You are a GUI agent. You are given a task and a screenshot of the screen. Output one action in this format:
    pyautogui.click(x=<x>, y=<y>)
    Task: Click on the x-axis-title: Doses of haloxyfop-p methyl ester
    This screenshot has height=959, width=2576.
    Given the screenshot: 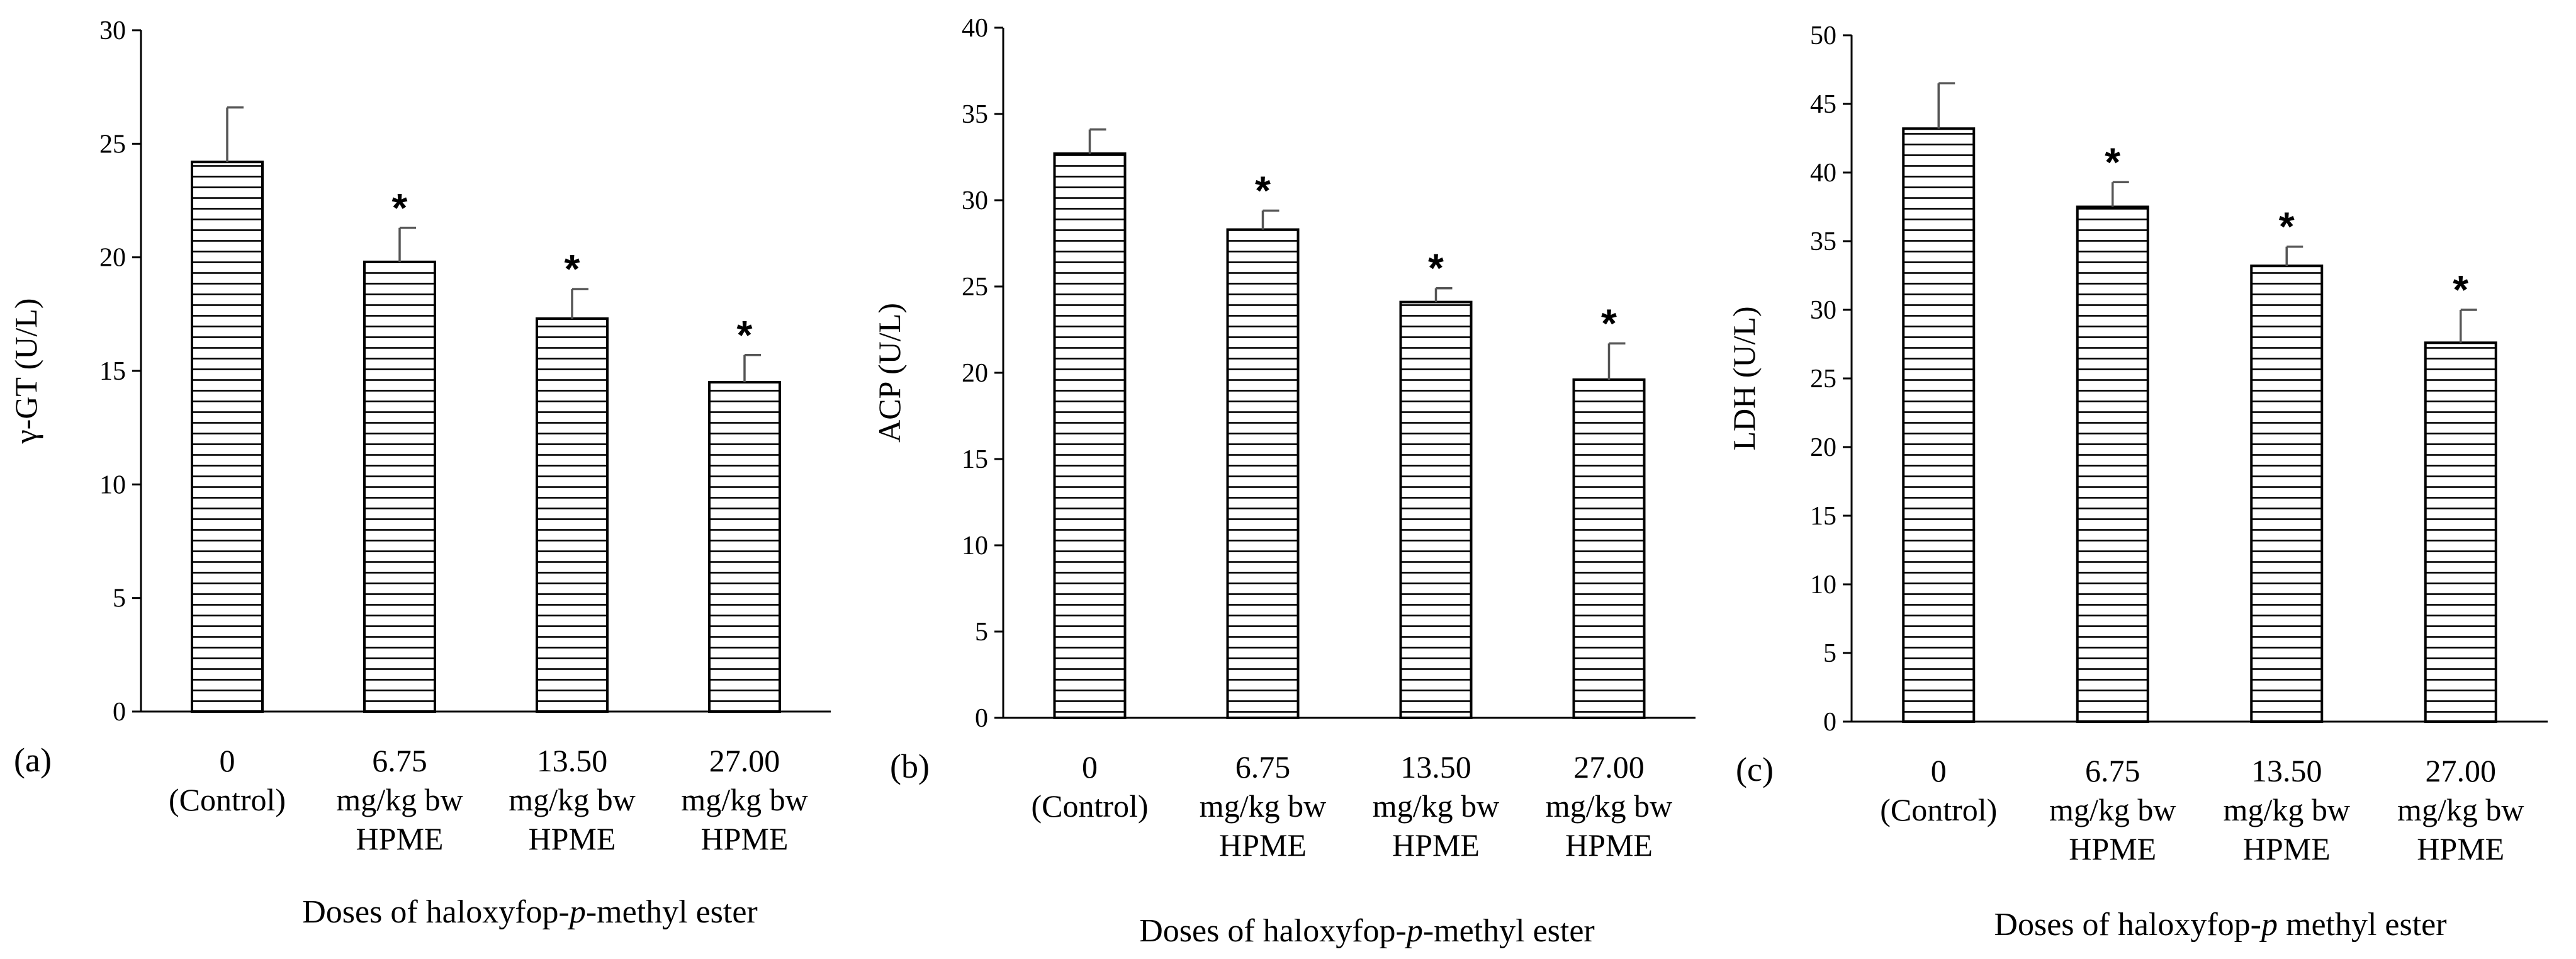 What is the action you would take?
    pyautogui.click(x=2220, y=925)
    